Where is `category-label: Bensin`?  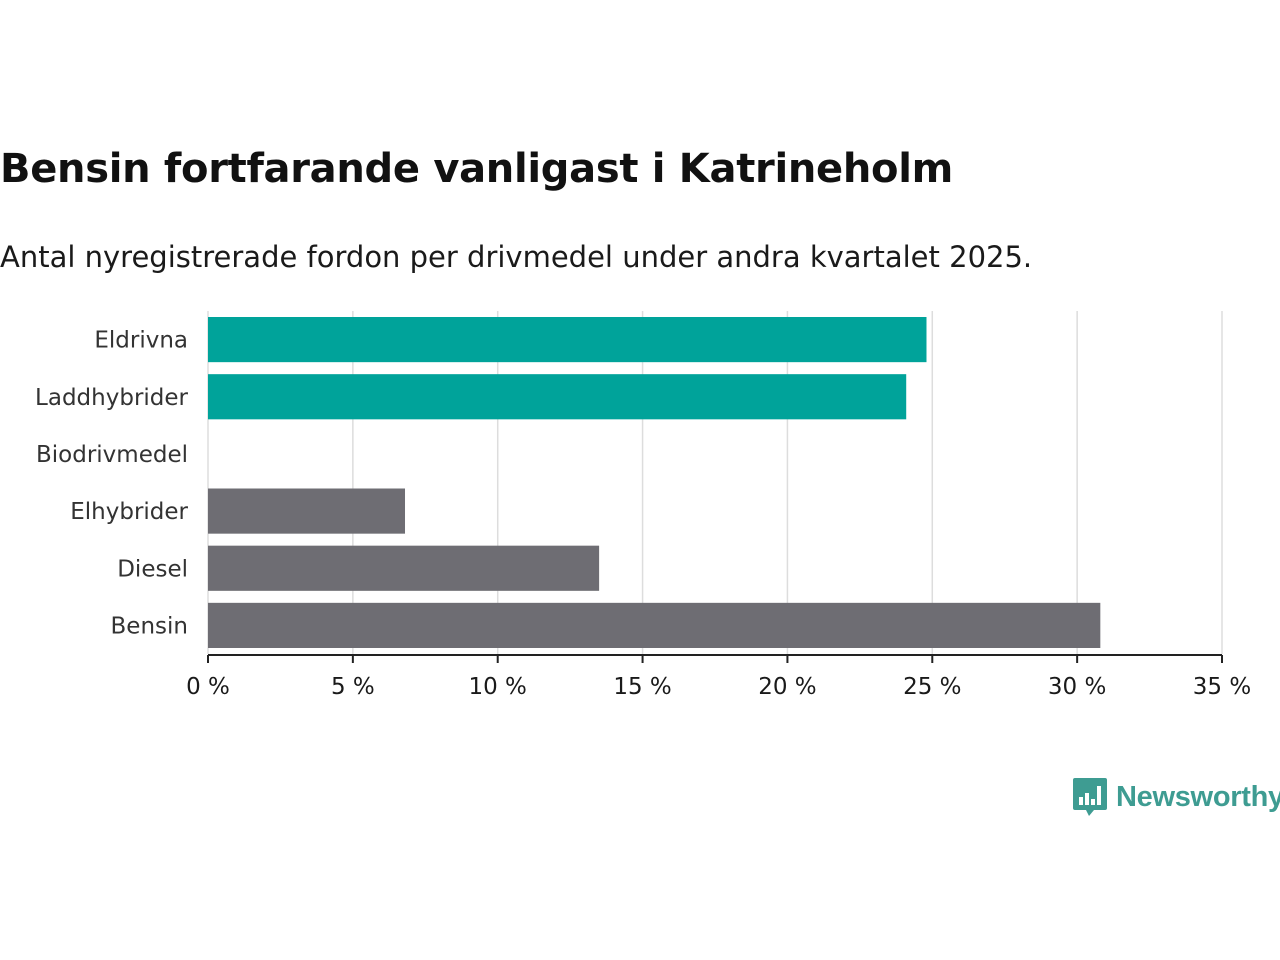 category-label: Bensin is located at coordinates (149, 626).